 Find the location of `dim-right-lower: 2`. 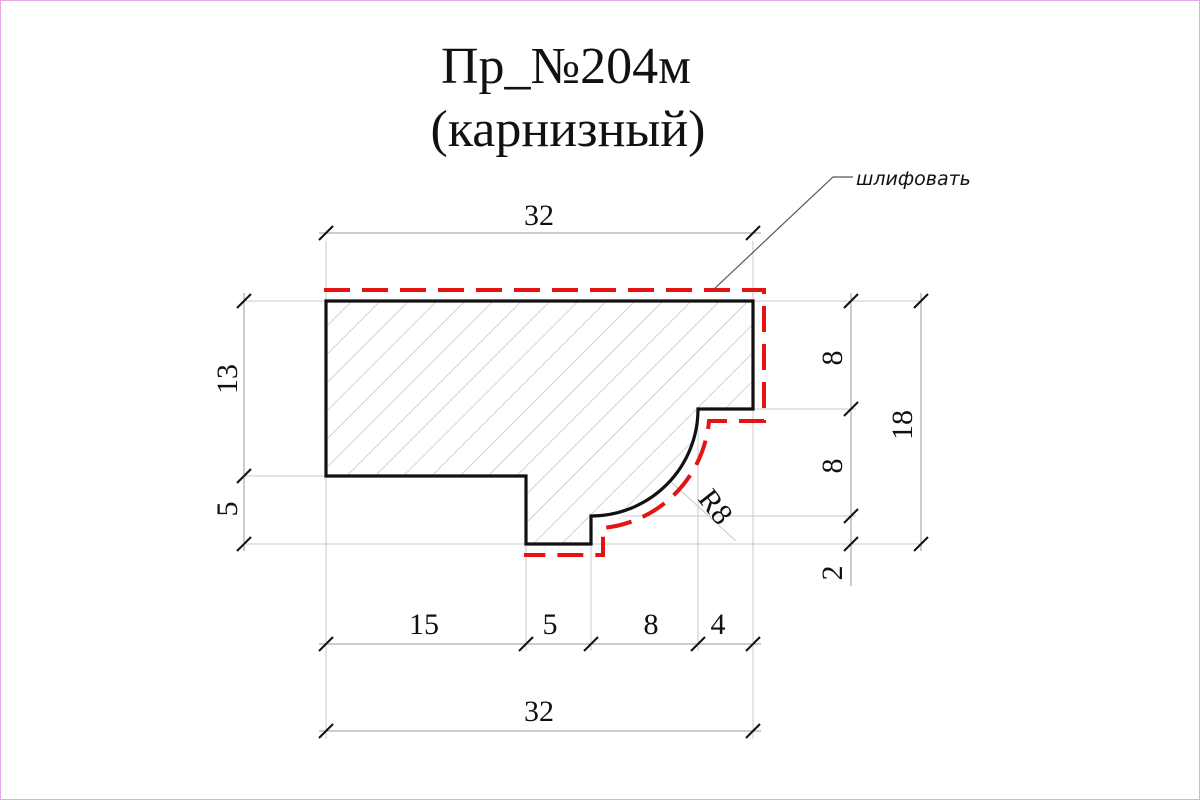

dim-right-lower: 2 is located at coordinates (832, 573).